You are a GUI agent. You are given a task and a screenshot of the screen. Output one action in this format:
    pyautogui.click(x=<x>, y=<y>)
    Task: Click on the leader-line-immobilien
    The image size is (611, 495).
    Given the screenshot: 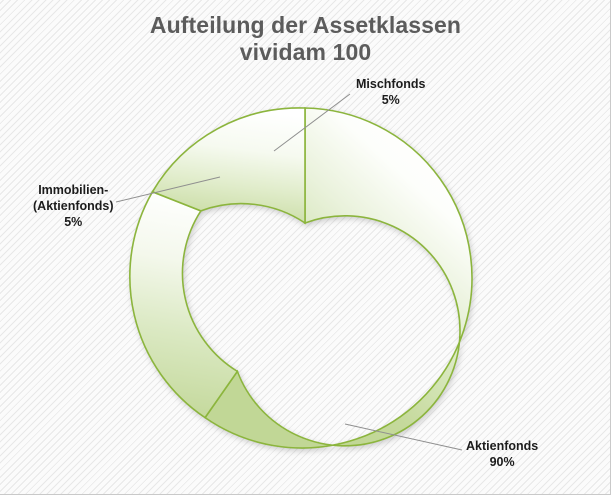 What is the action you would take?
    pyautogui.click(x=168, y=189)
    